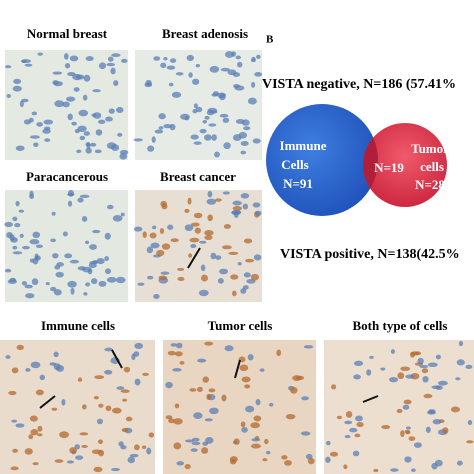  I want to click on venn-caption: VISTA positive, N=138(42.5%, so click(370, 254).